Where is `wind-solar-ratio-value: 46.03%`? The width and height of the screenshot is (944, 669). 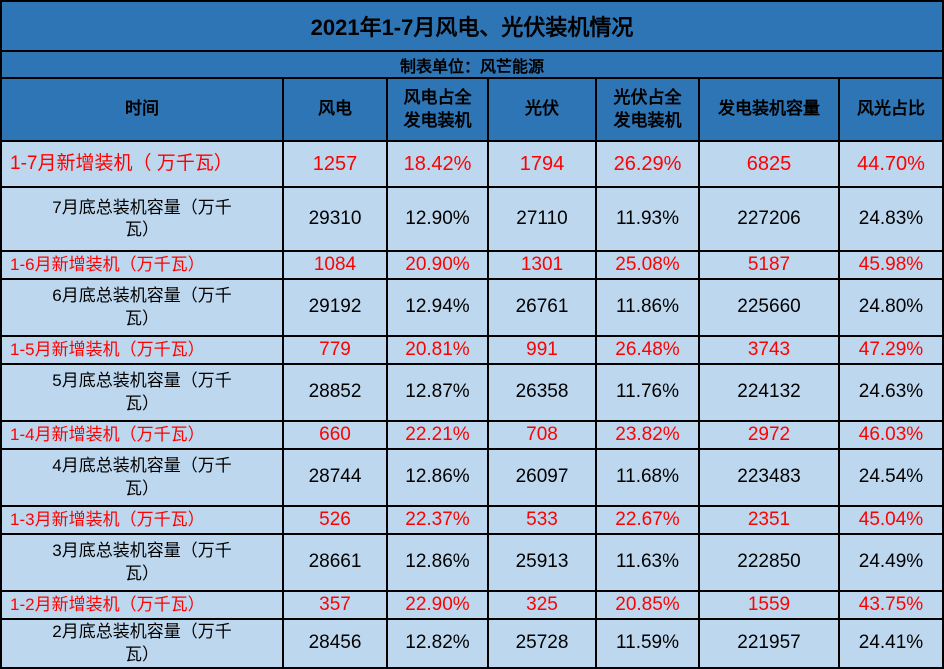 wind-solar-ratio-value: 46.03% is located at coordinates (891, 434).